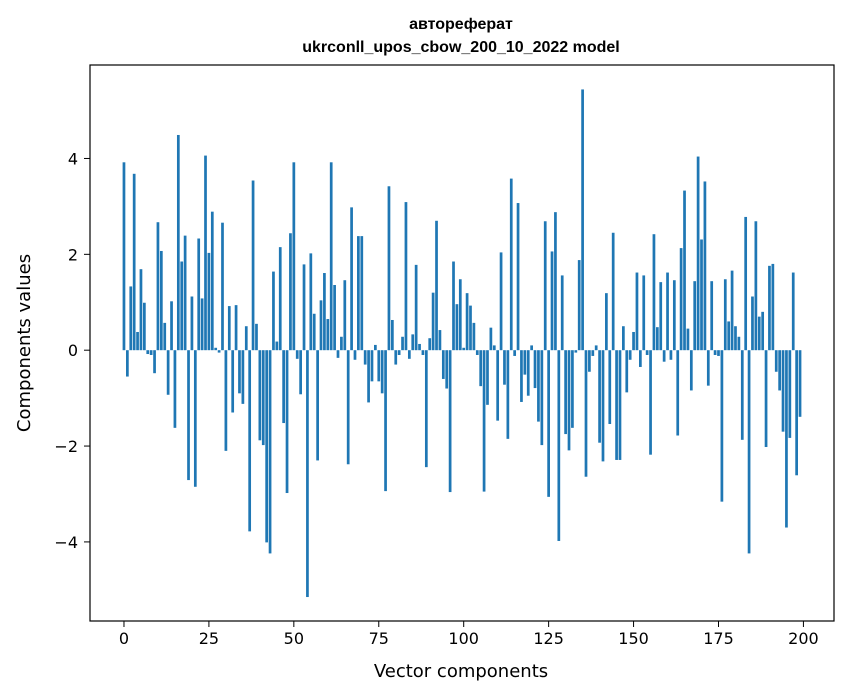 This screenshot has height=696, width=847. Describe the element at coordinates (124, 638) in the screenshot. I see `x-tick-label: 0` at that location.